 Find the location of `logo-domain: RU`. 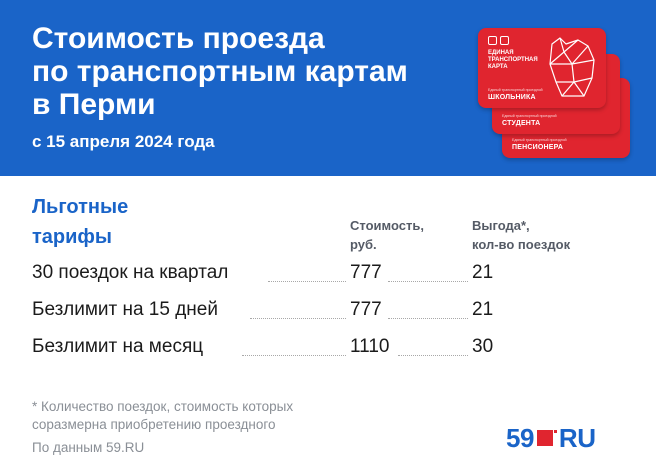

logo-domain: RU is located at coordinates (577, 437).